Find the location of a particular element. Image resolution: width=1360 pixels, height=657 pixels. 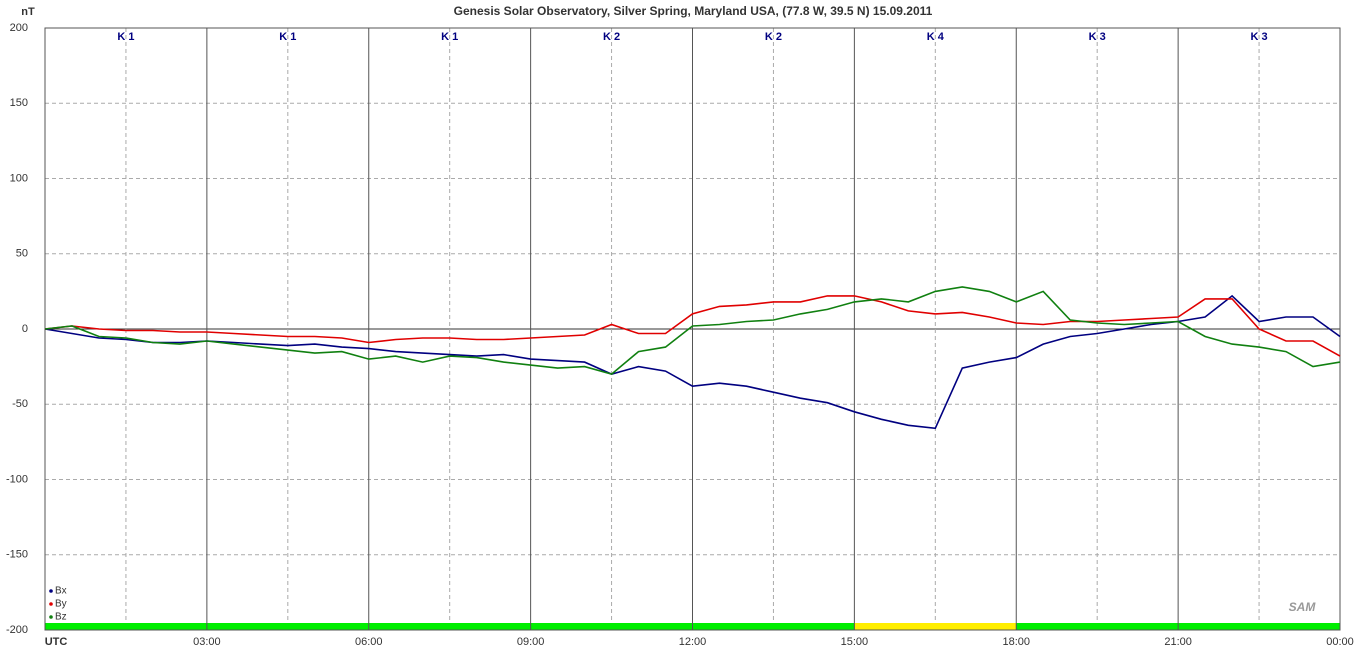

legend-label: Bz is located at coordinates (61, 617).